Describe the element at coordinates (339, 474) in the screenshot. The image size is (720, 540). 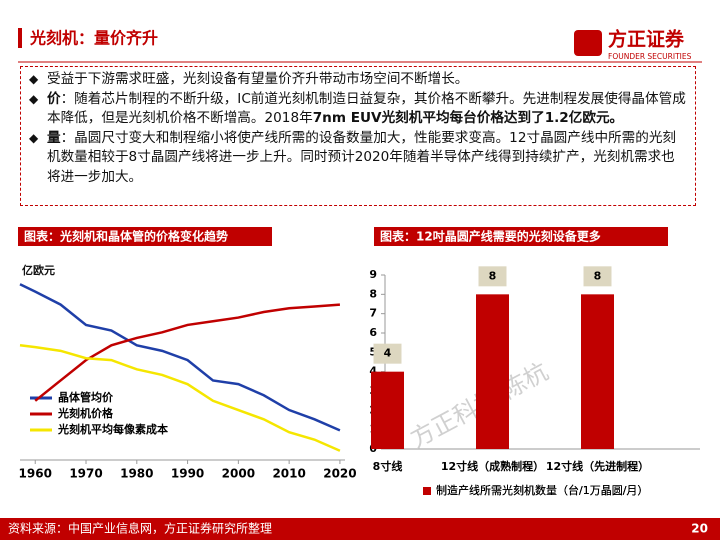
I see `x-tick-label: 2020` at that location.